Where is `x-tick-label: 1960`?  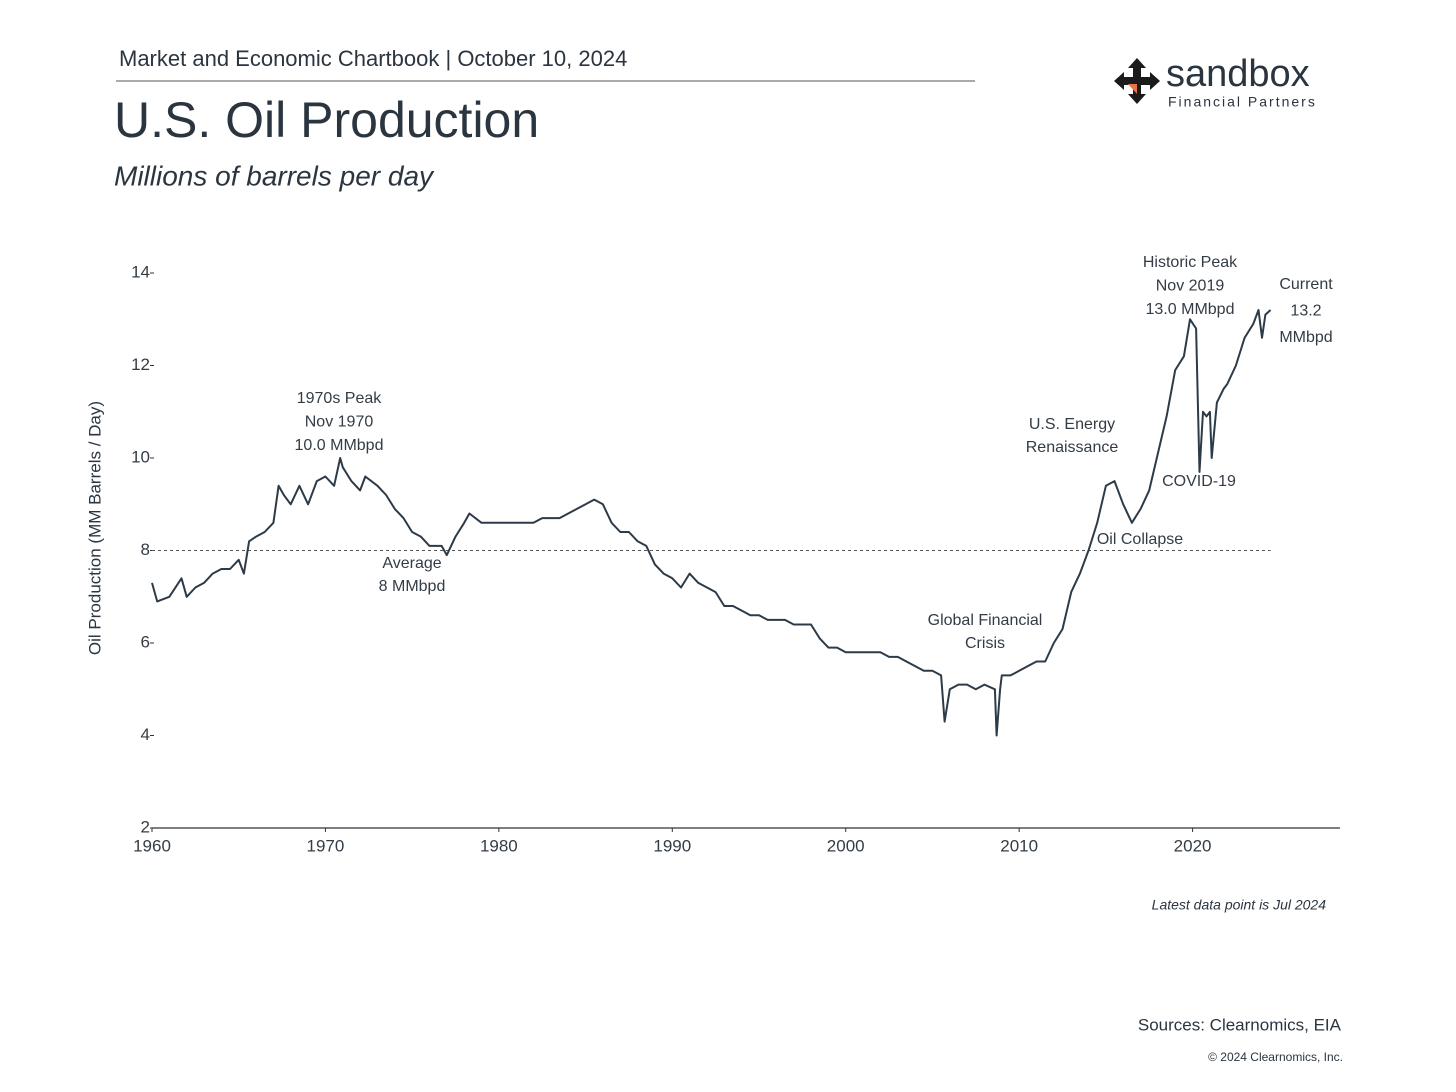 x-tick-label: 1960 is located at coordinates (152, 845).